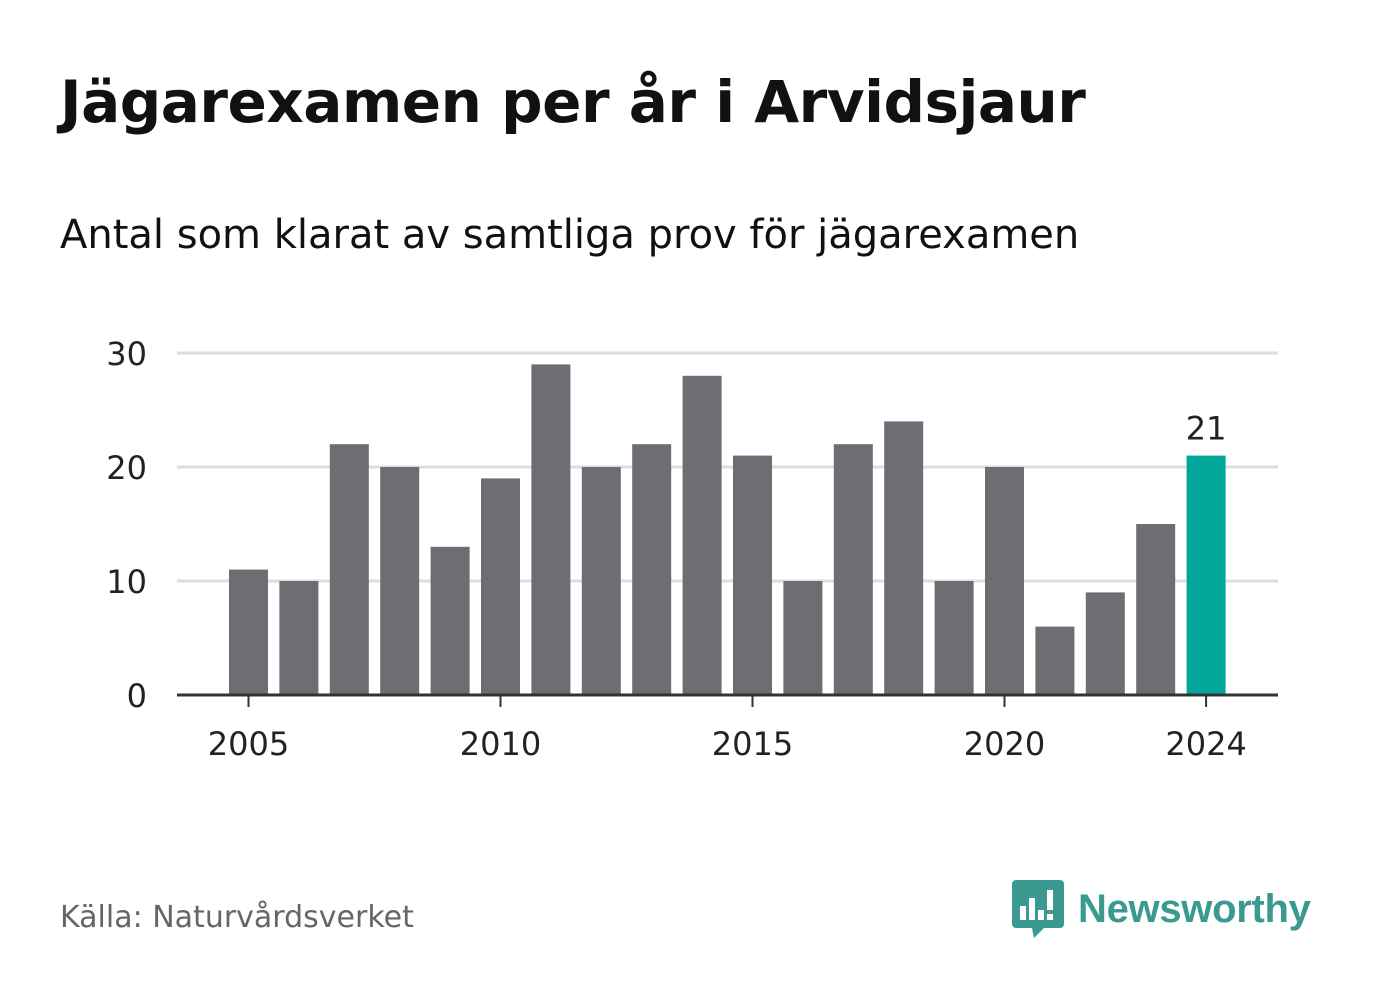  I want to click on brand-logo: Newsworthy, so click(1160, 909).